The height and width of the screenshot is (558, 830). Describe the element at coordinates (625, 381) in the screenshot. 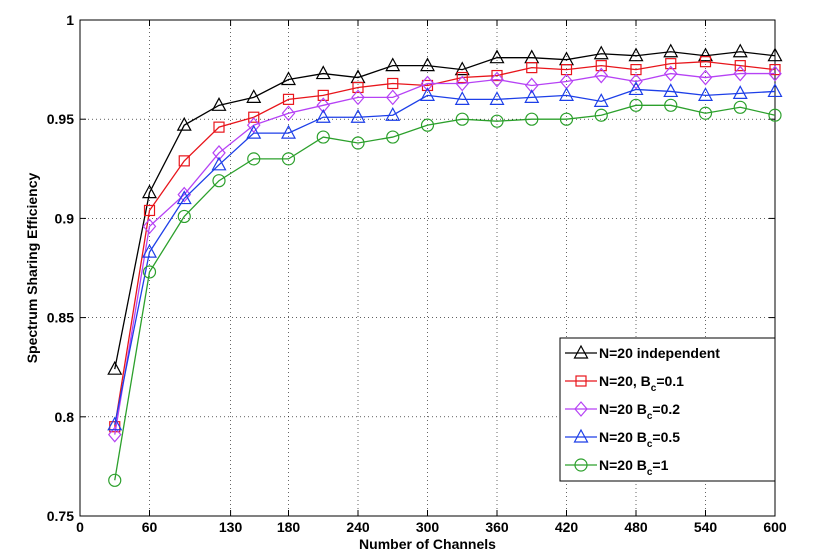

I see `legend-label-main: N=20, B` at that location.